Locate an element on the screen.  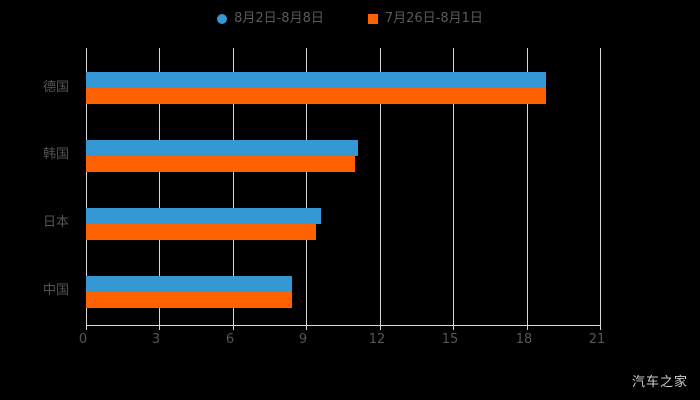
legend-item-series-b: 7月26日-8月1日 is located at coordinates (425, 18).